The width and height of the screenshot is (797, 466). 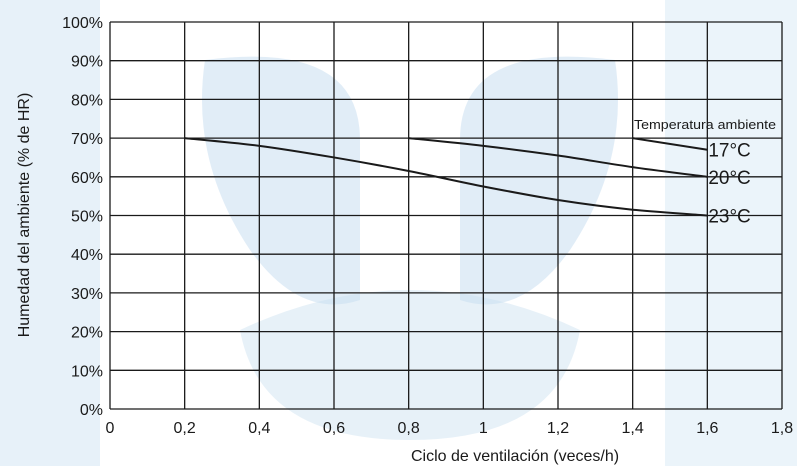 I want to click on x-tick-label: 1, so click(x=483, y=428).